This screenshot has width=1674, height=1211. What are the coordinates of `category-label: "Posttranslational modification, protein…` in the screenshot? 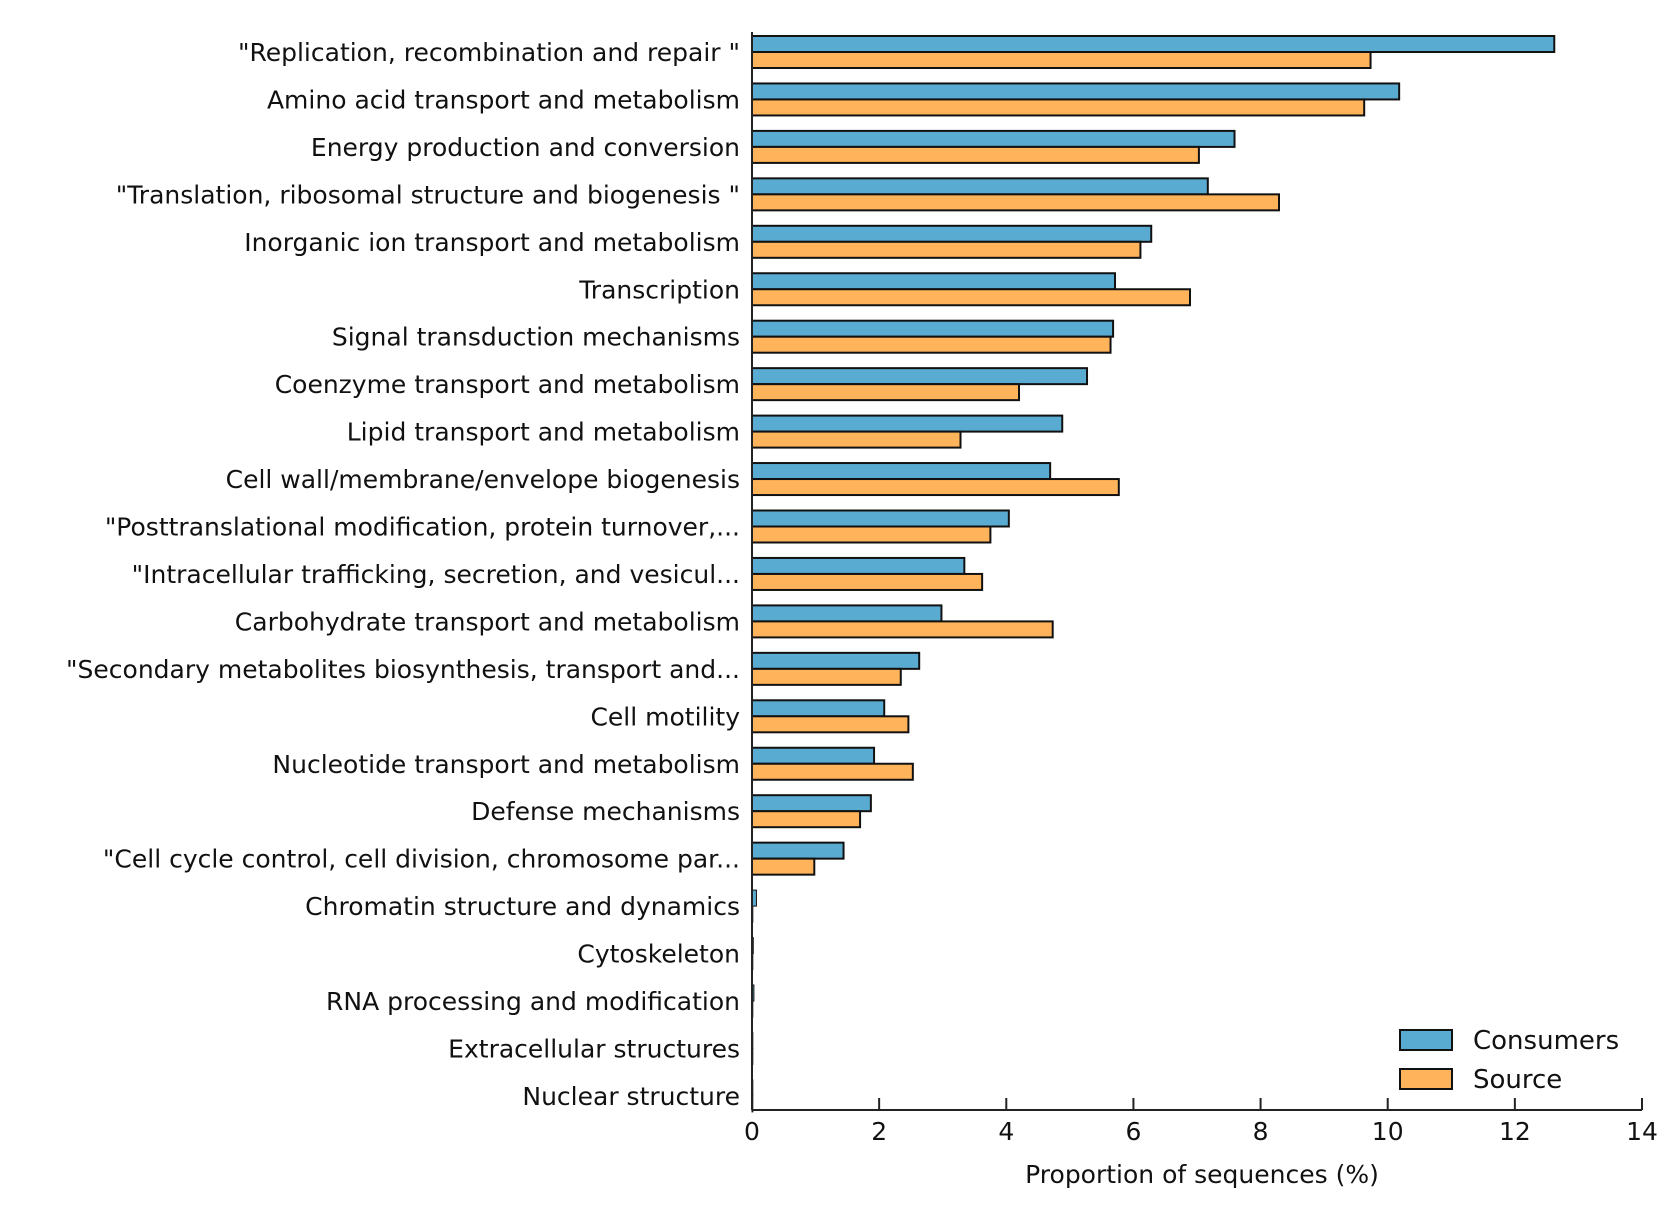 It's located at (422, 527).